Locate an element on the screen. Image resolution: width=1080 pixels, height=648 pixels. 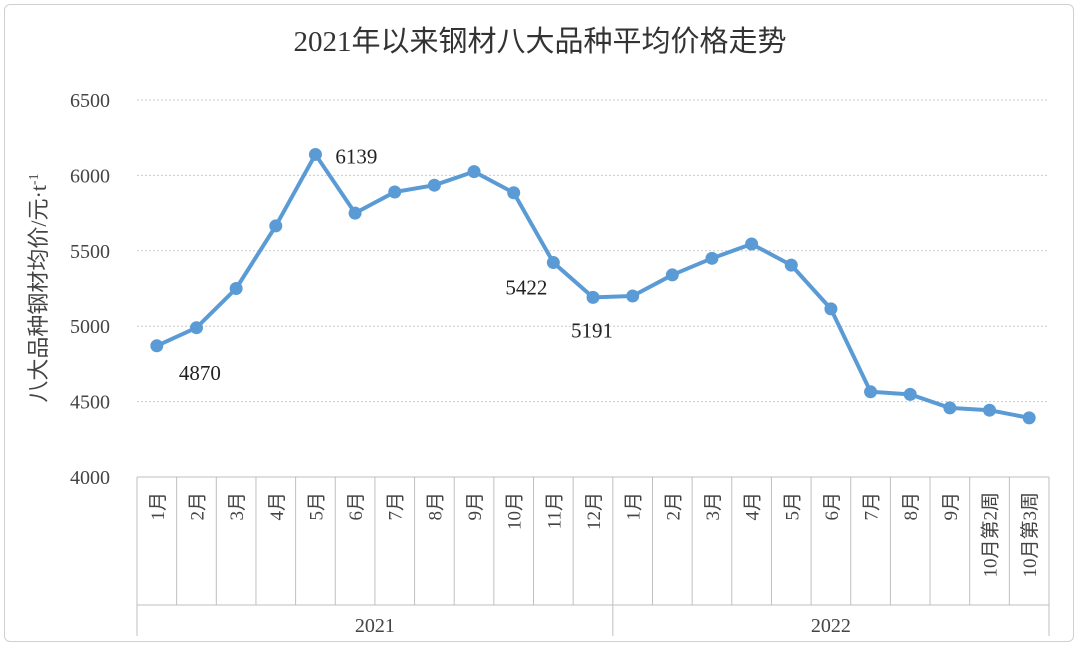
y-tick-label: 4500 is located at coordinates (90, 403).